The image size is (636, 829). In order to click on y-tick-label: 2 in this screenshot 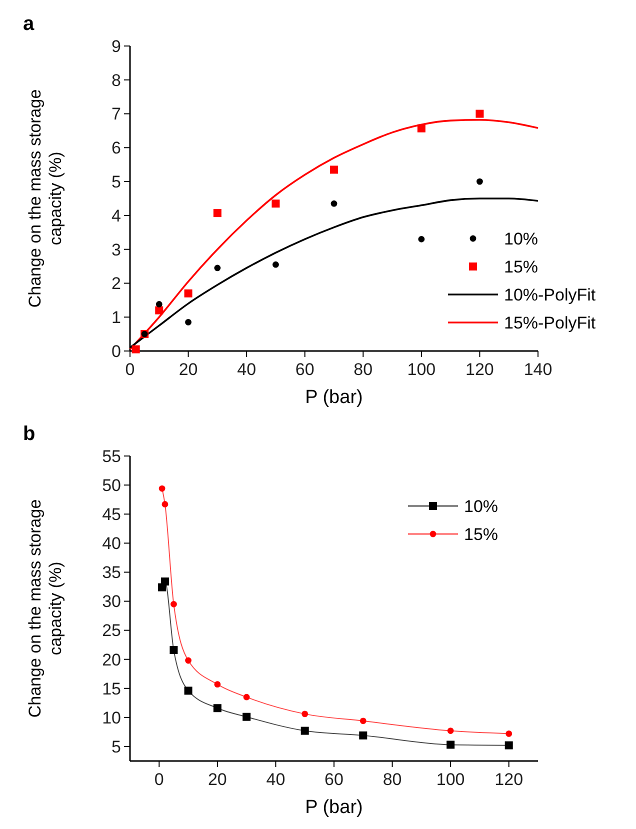, I will do `click(116, 284)`.